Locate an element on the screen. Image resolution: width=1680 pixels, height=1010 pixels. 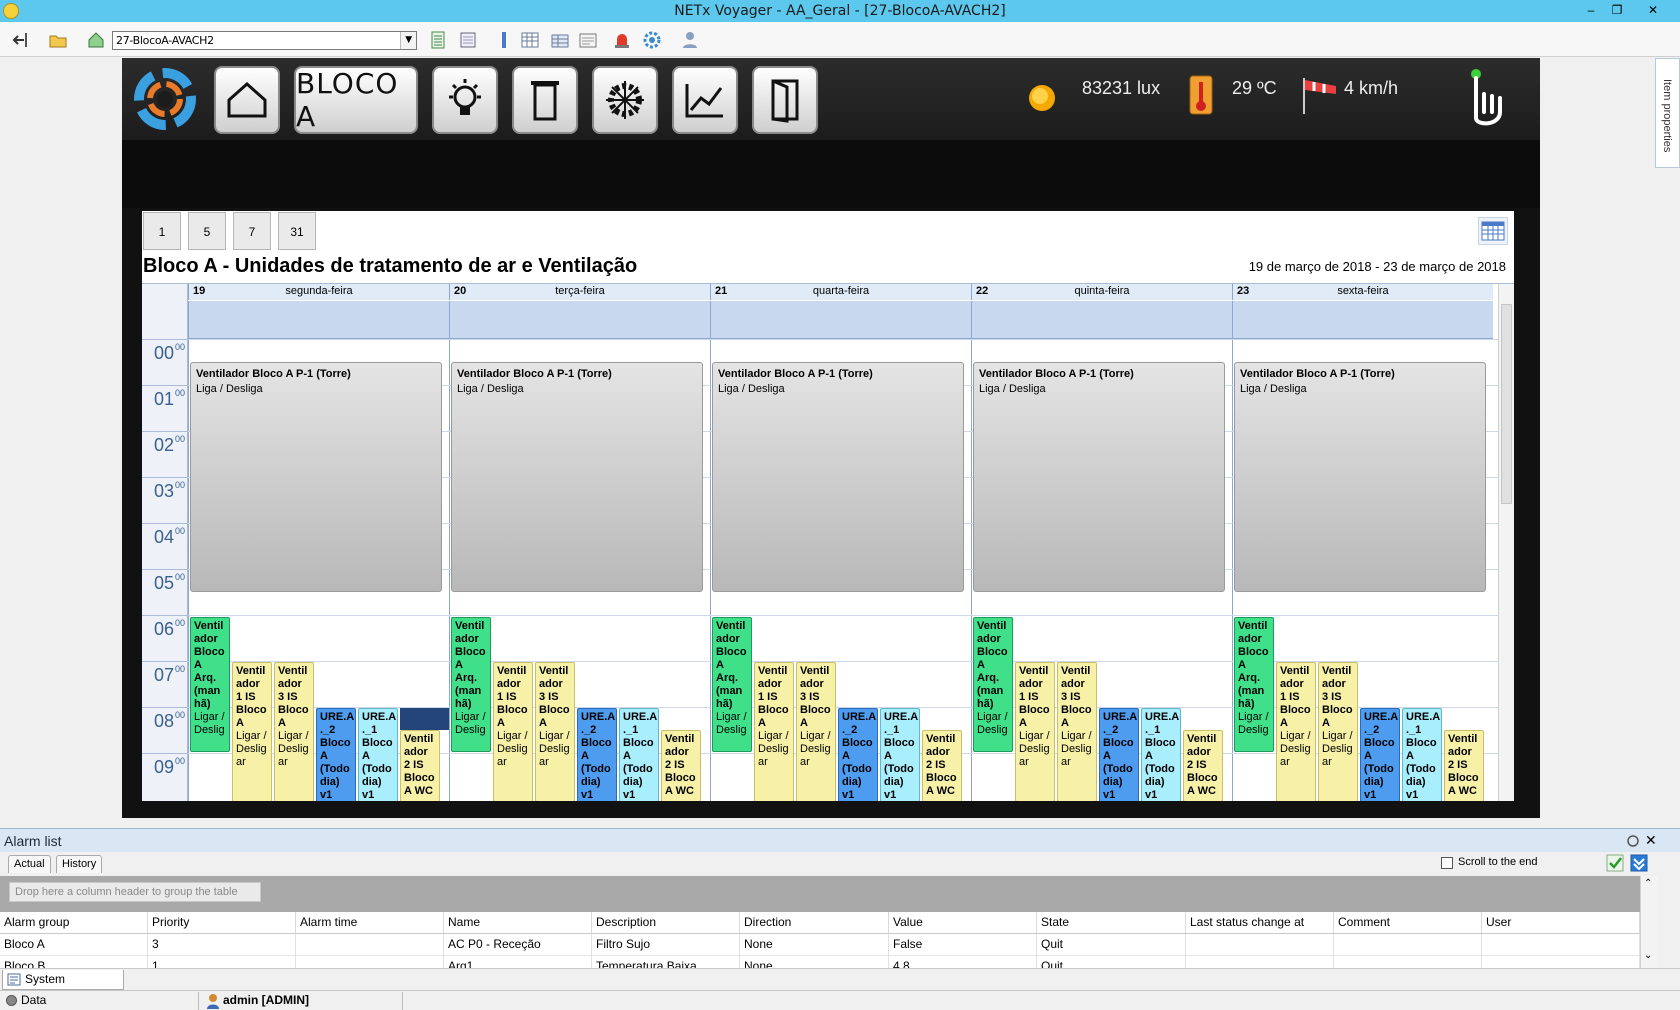
scheduler-scrollbar is located at coordinates (1506, 542).